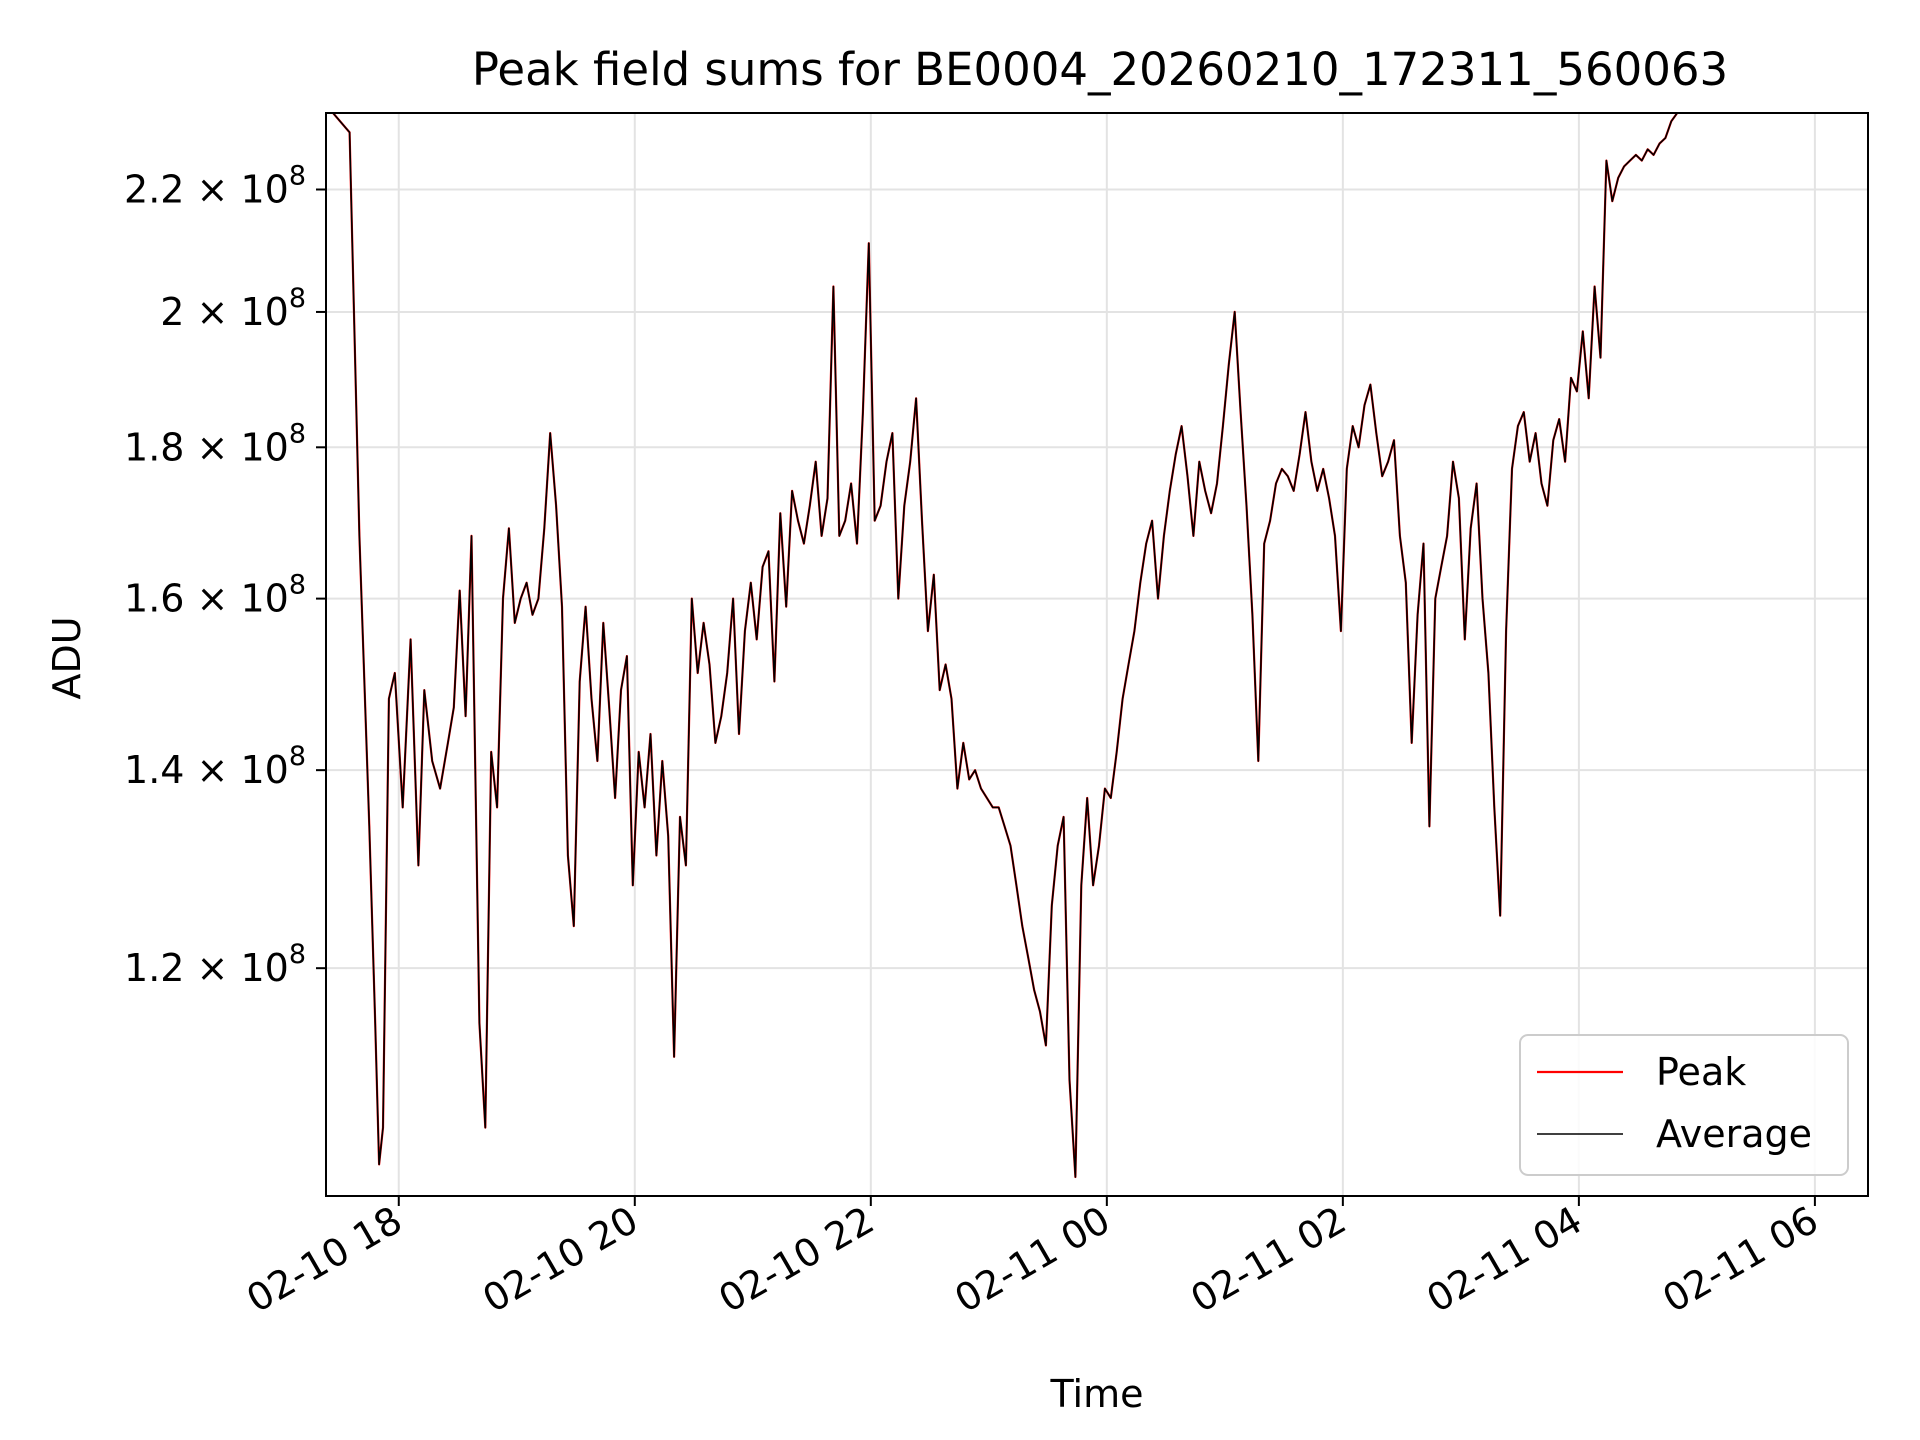  Describe the element at coordinates (154, 447) in the screenshot. I see `y-tick-mantissa: 1.8` at that location.